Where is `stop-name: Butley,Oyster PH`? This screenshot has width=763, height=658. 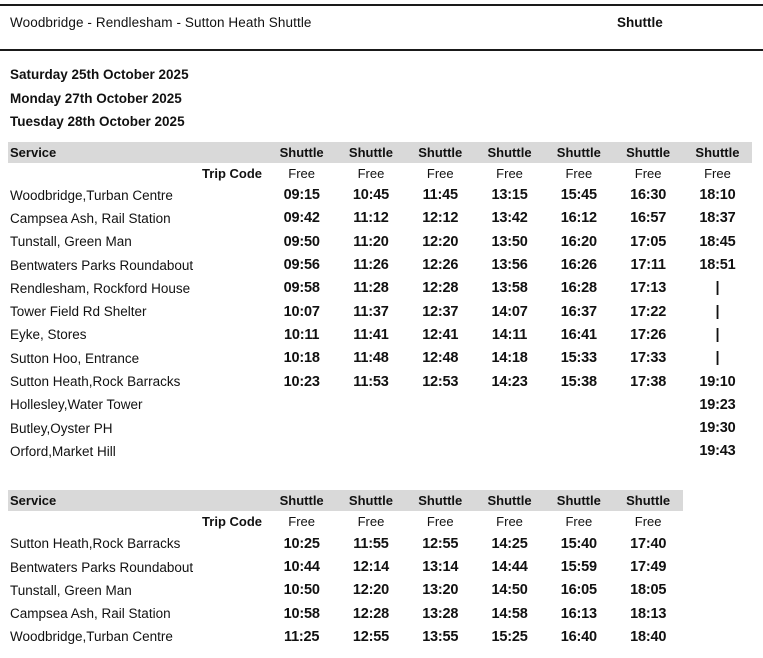
stop-name: Butley,Oyster PH is located at coordinates (61, 428).